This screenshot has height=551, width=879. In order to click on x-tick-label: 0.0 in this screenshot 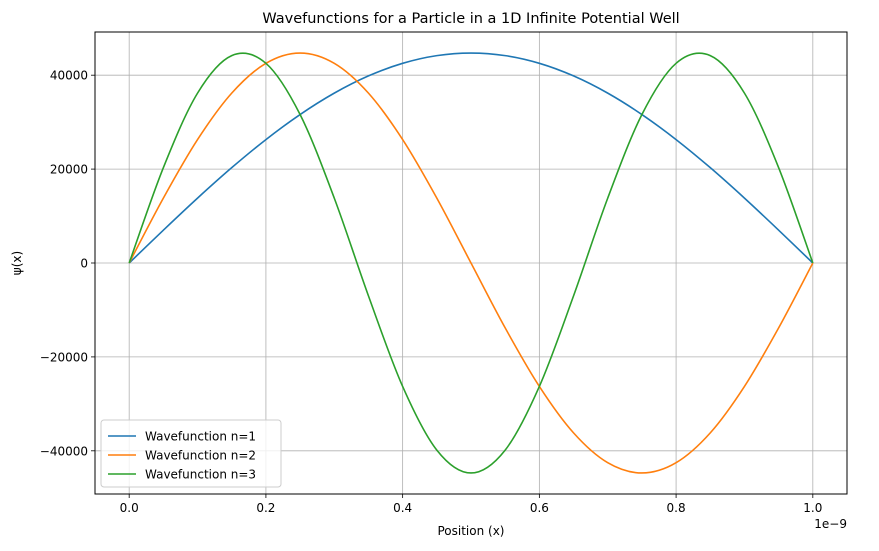, I will do `click(129, 508)`.